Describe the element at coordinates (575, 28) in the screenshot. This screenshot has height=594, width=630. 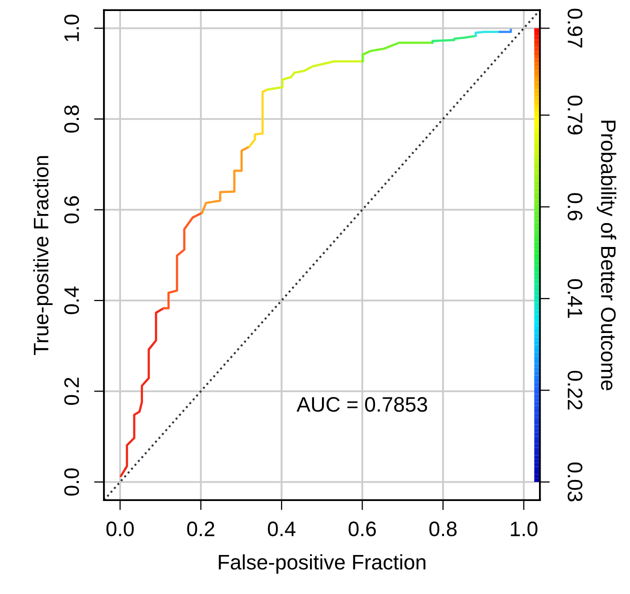
I see `y2-tick-label: 0.97` at that location.